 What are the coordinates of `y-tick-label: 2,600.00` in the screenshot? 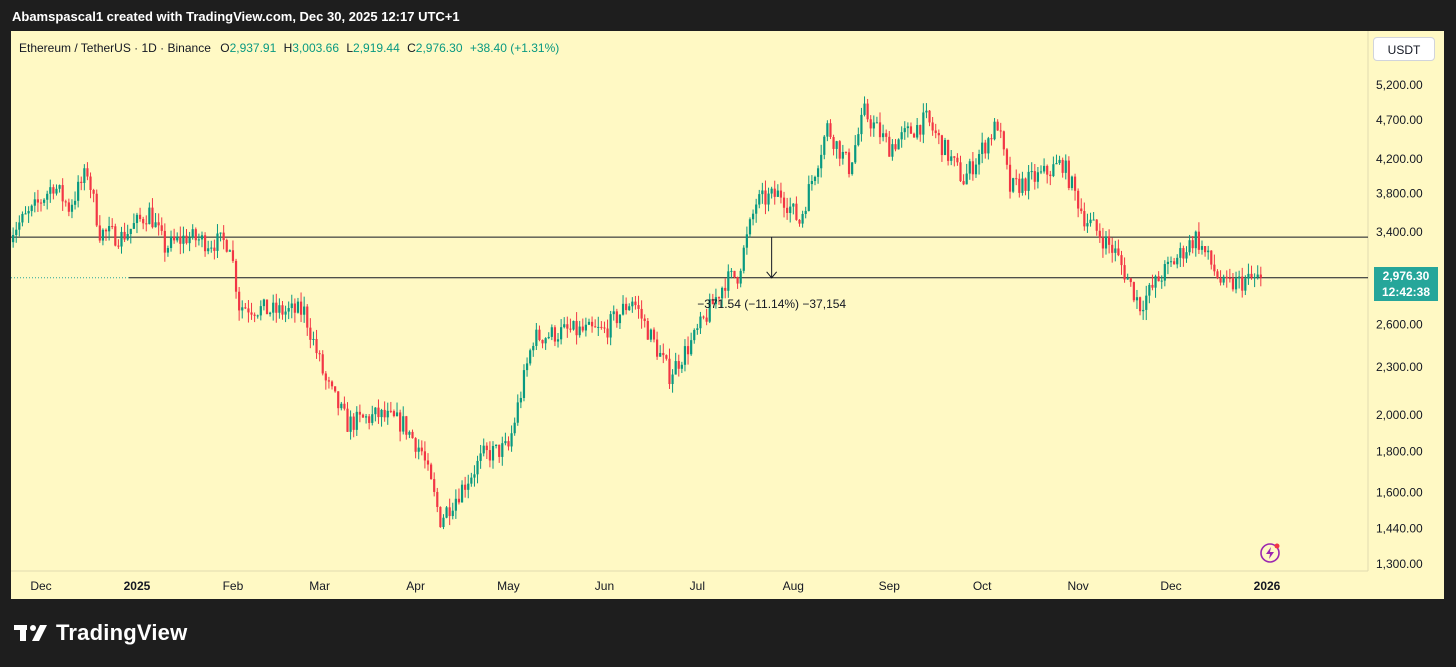 It's located at (1399, 325).